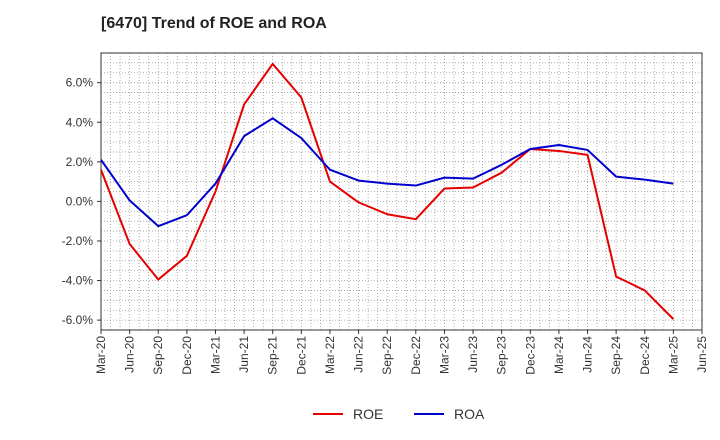 This screenshot has width=720, height=440. What do you see at coordinates (359, 354) in the screenshot?
I see `x-tick-label: Jun-22` at bounding box center [359, 354].